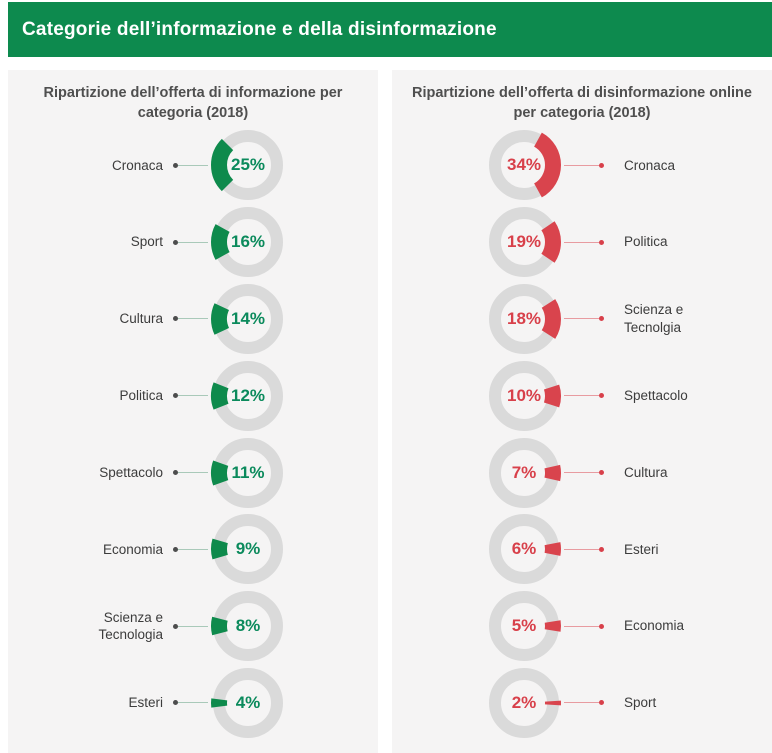  I want to click on donut-value-label: 34%, so click(524, 165).